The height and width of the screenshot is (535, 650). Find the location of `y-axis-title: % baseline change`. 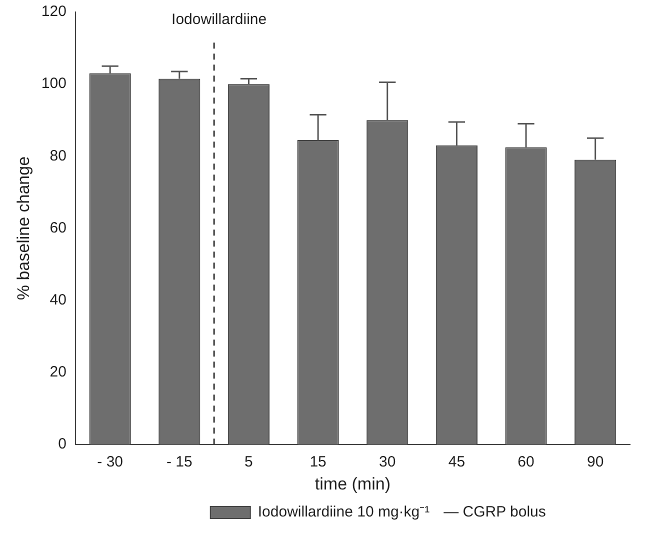

y-axis-title: % baseline change is located at coordinates (23, 228).